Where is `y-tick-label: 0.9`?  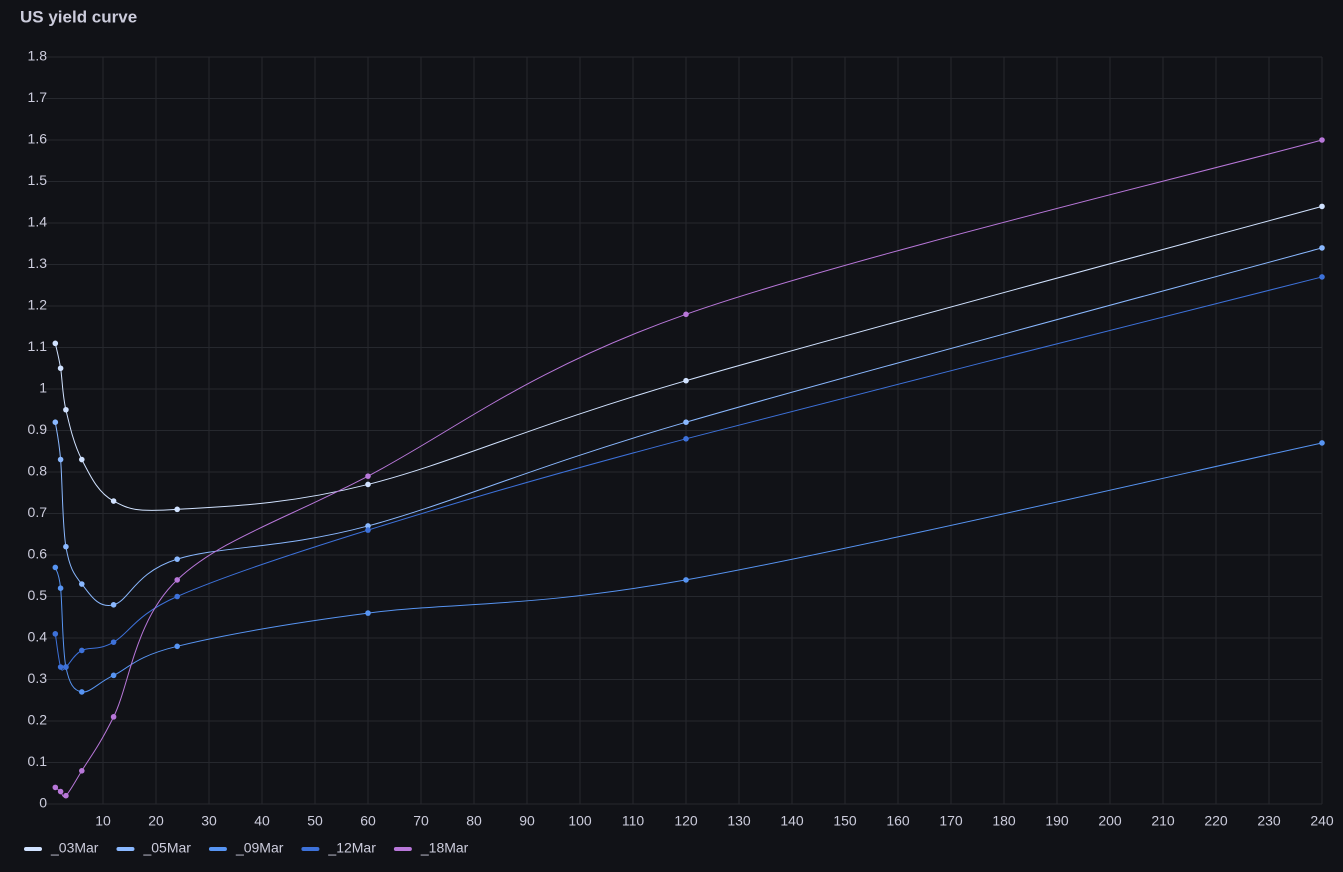 y-tick-label: 0.9 is located at coordinates (38, 429).